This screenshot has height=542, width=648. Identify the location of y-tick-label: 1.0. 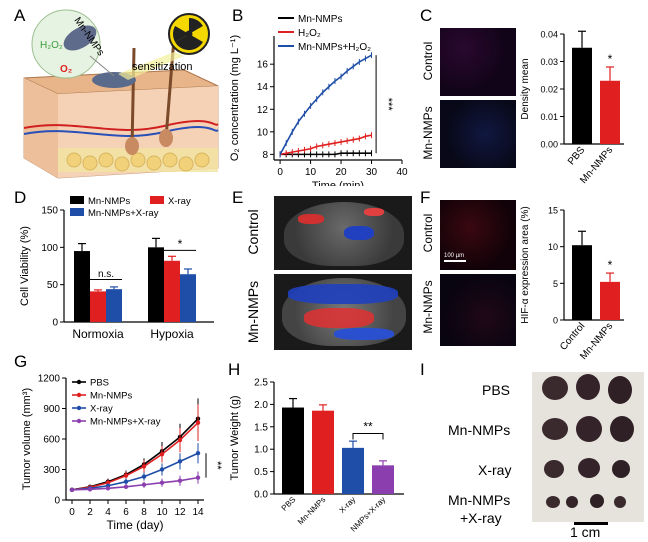
(261, 450).